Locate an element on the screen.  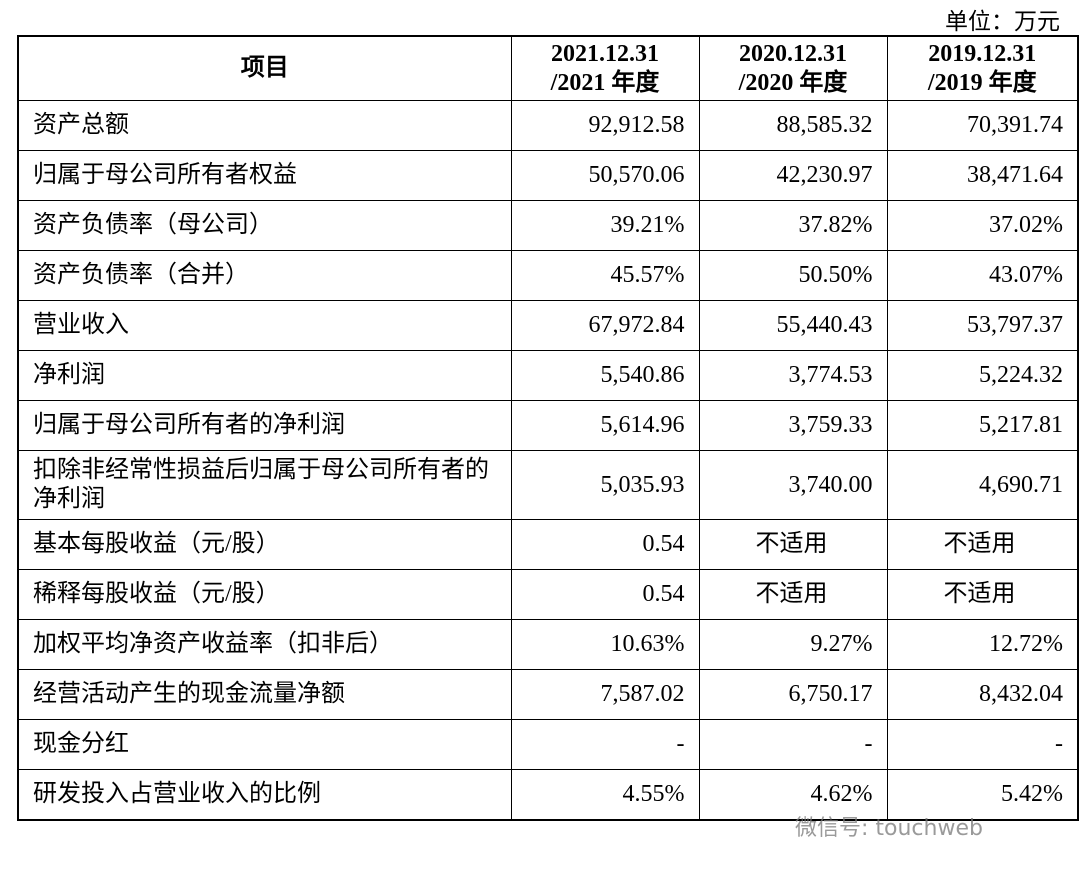
value-cell: 92,912.58 is located at coordinates (605, 125).